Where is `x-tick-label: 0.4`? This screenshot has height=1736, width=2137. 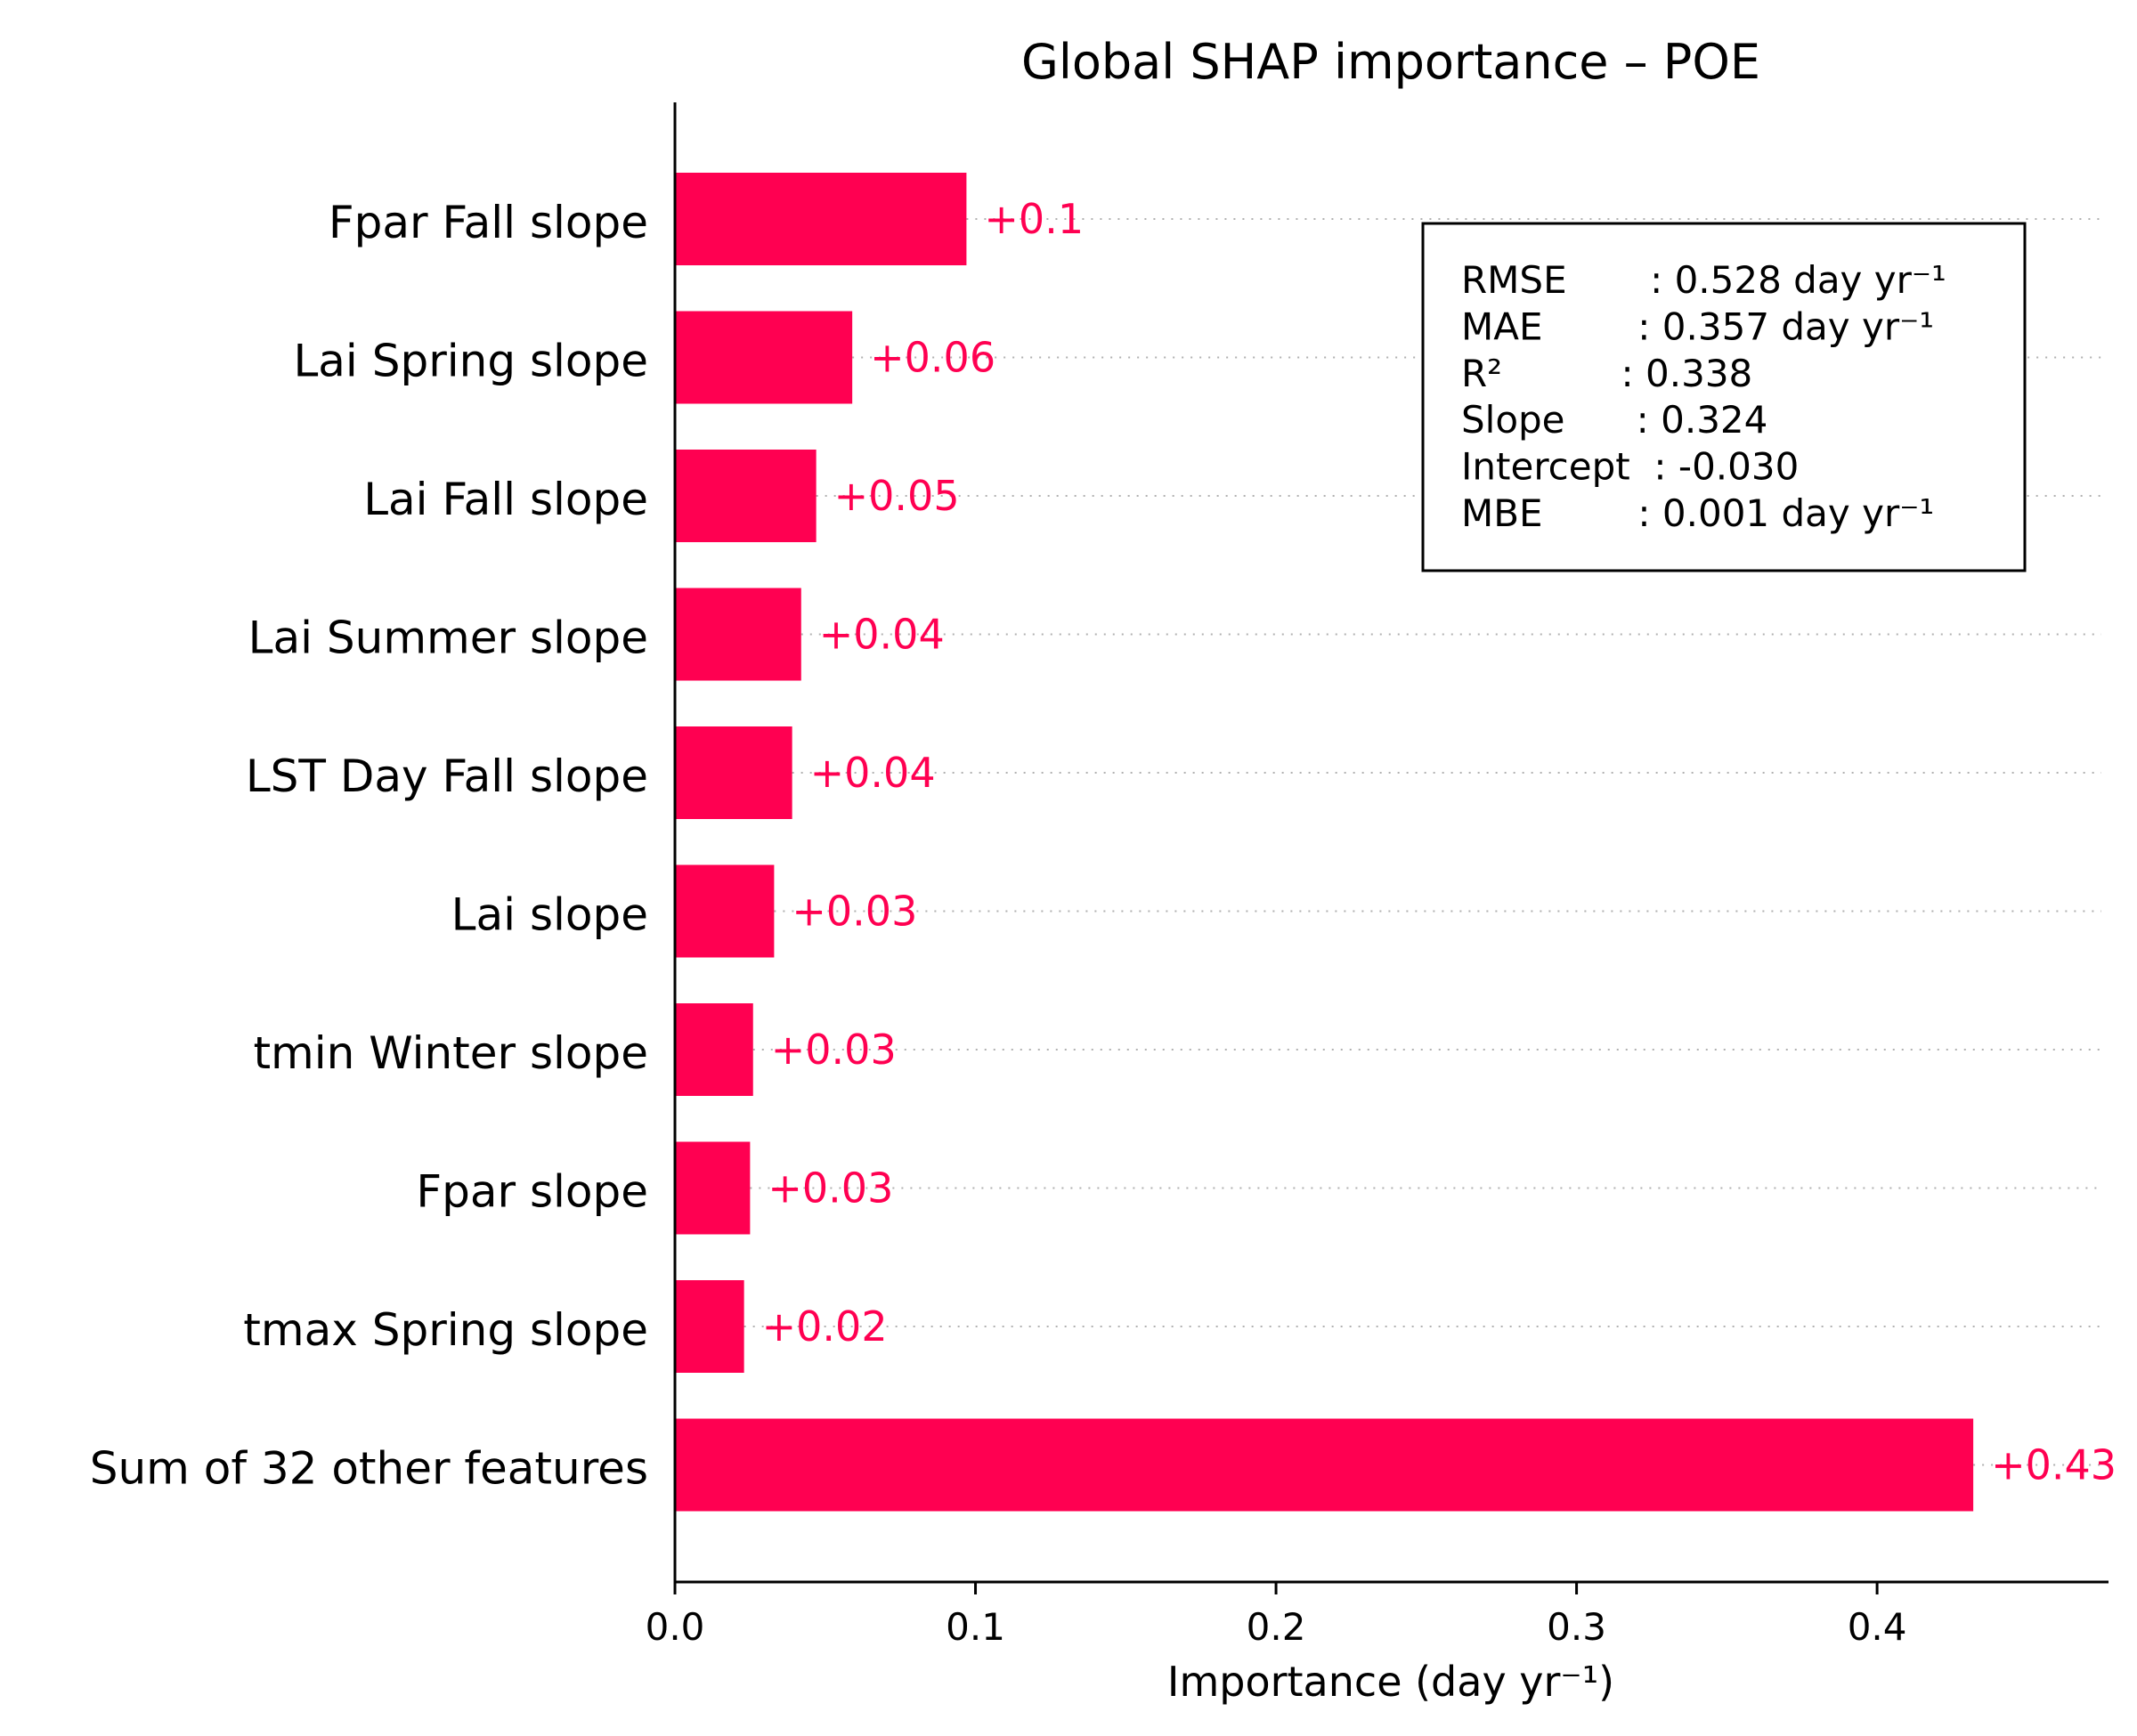
x-tick-label: 0.4 is located at coordinates (1877, 1627).